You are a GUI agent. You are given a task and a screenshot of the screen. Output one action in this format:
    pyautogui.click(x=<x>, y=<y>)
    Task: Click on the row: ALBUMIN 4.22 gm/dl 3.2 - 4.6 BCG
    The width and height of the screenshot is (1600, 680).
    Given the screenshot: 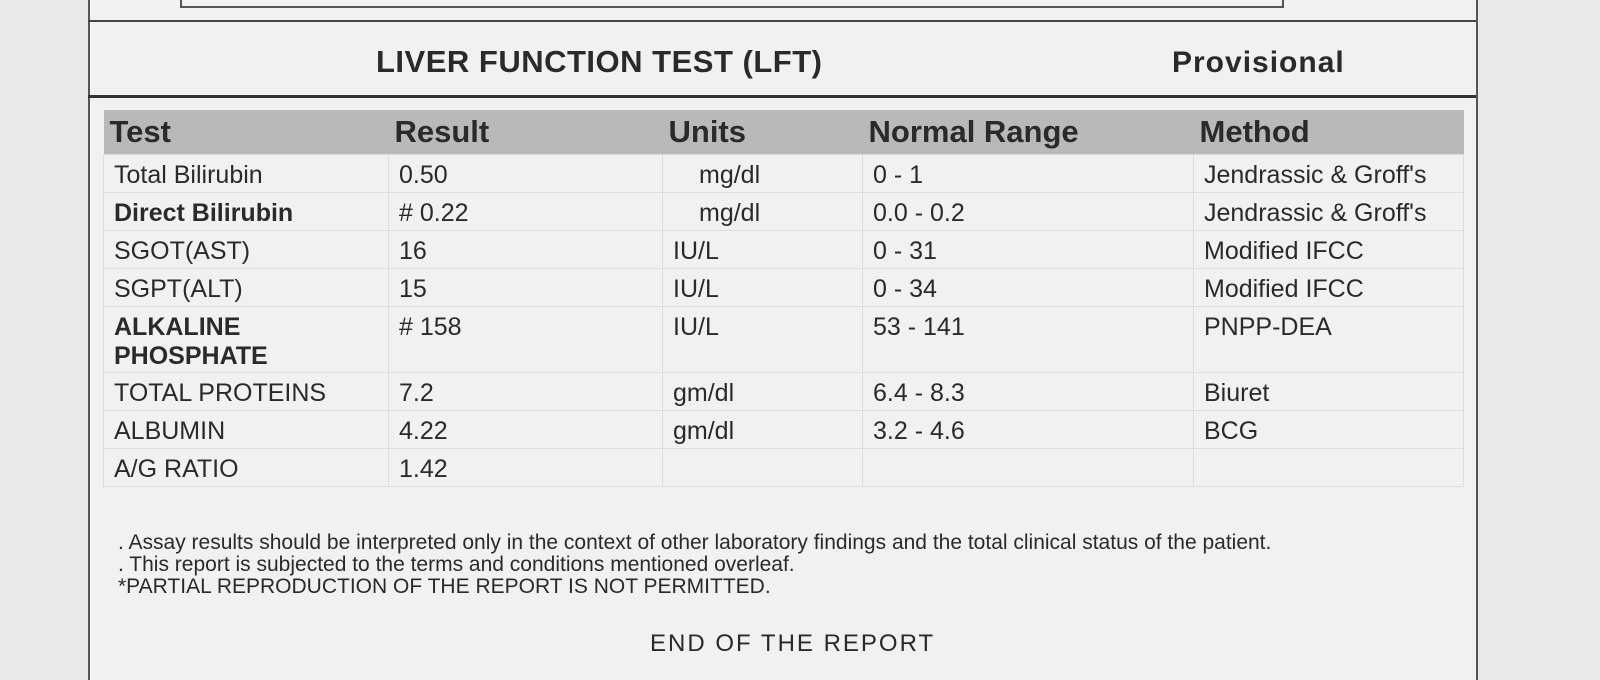 What is the action you would take?
    pyautogui.click(x=783, y=429)
    